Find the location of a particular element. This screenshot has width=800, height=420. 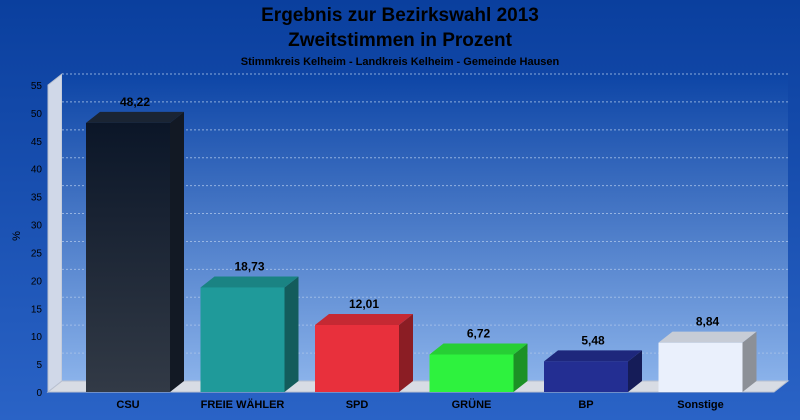

chart-title: Ergebnis zur Bezirkswahl 2013 is located at coordinates (400, 15).